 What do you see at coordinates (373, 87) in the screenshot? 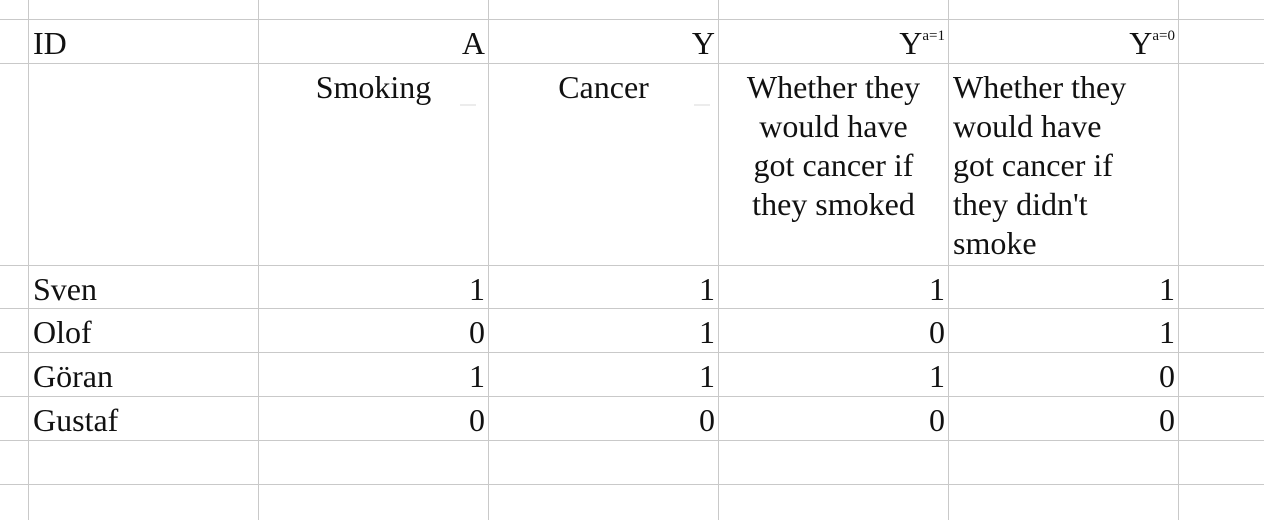
I see `description-a-text: Smoking` at bounding box center [373, 87].